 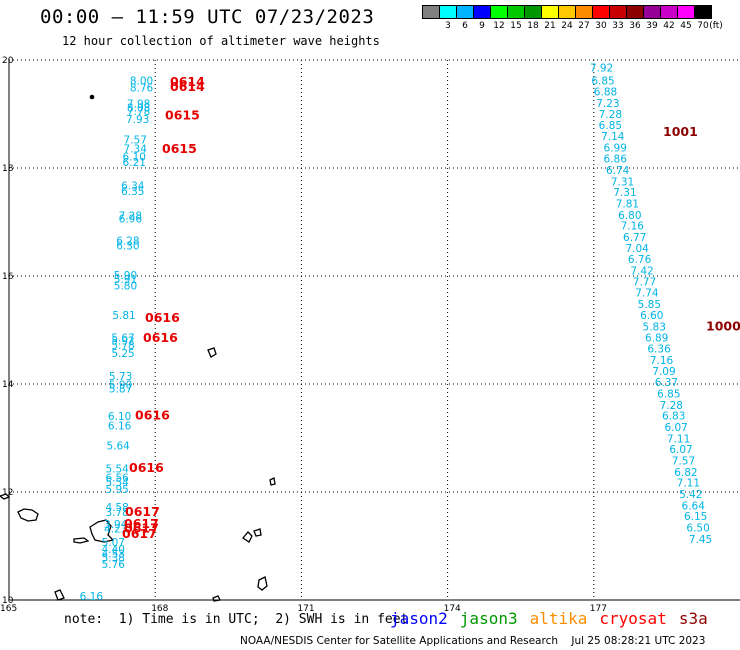 What do you see at coordinates (448, 26) in the screenshot?
I see `legend-label: 3` at bounding box center [448, 26].